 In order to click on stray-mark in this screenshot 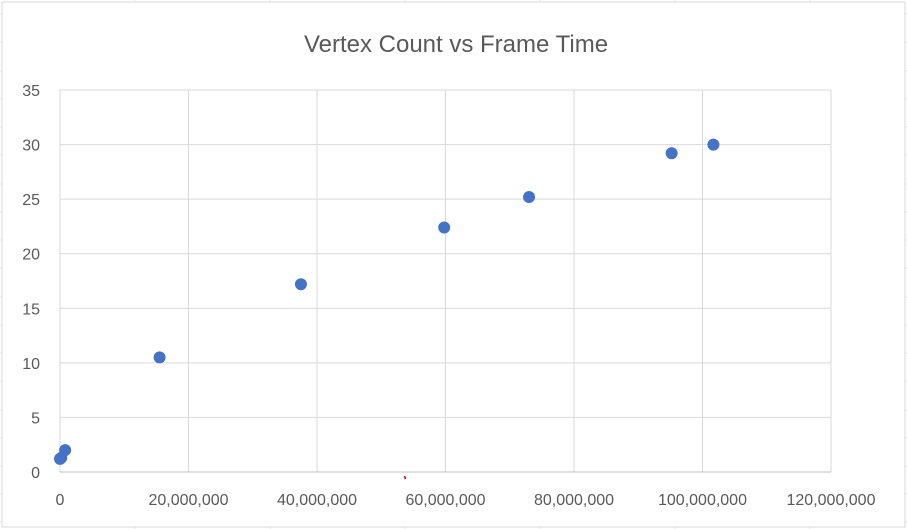, I will do `click(405, 477)`.